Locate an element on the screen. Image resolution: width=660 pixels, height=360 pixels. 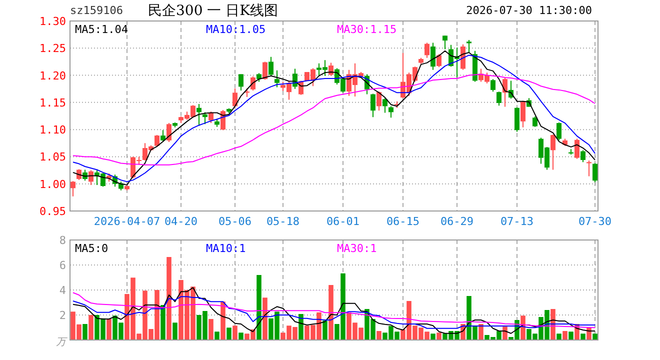
chart-title: 民企300 一 日K线图 is located at coordinates (213, 11).